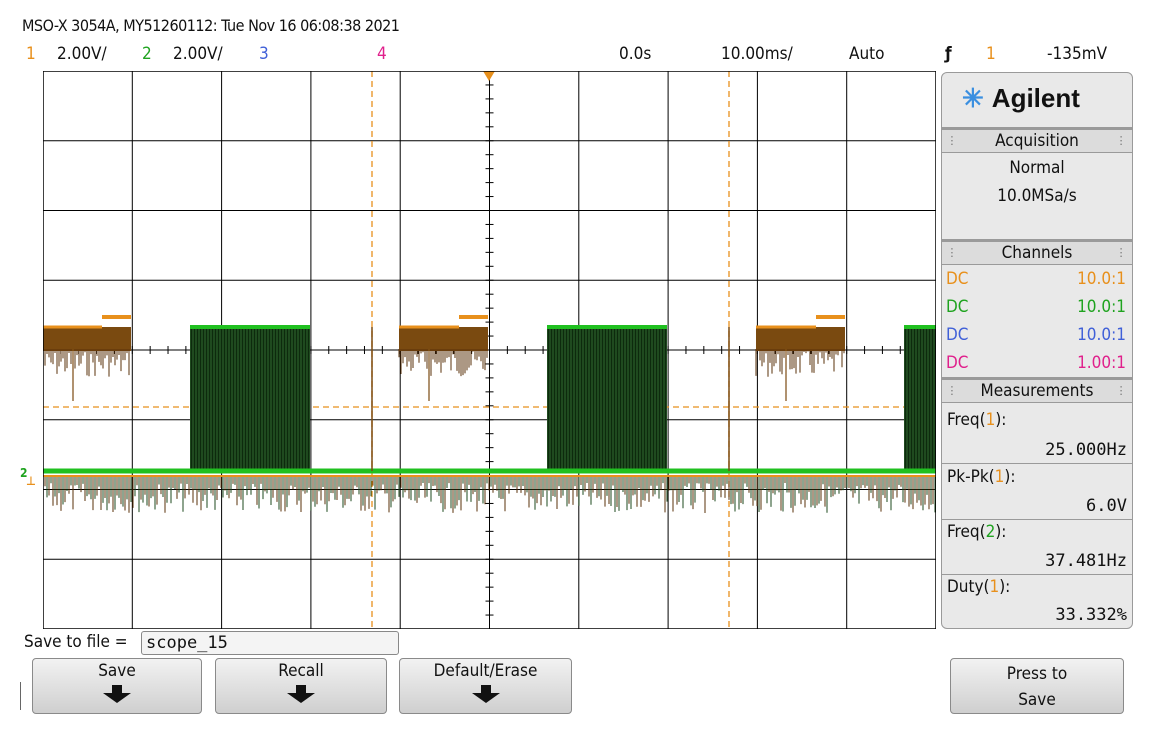 The image size is (1167, 738). Describe the element at coordinates (757, 54) in the screenshot. I see `time-scale: 10.00ms/` at that location.